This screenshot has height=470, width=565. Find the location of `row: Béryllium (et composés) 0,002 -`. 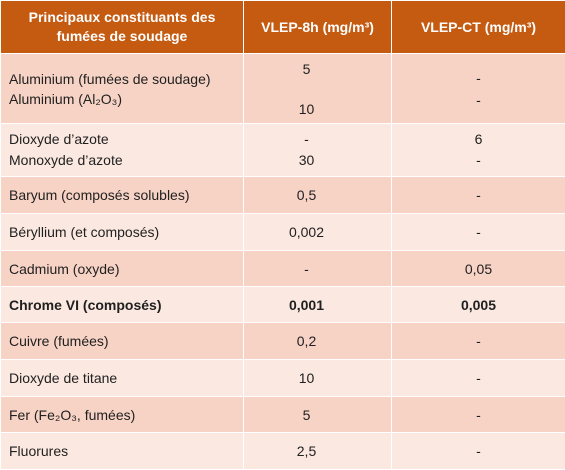

row: Béryllium (et composés) 0,002 - is located at coordinates (283, 232).